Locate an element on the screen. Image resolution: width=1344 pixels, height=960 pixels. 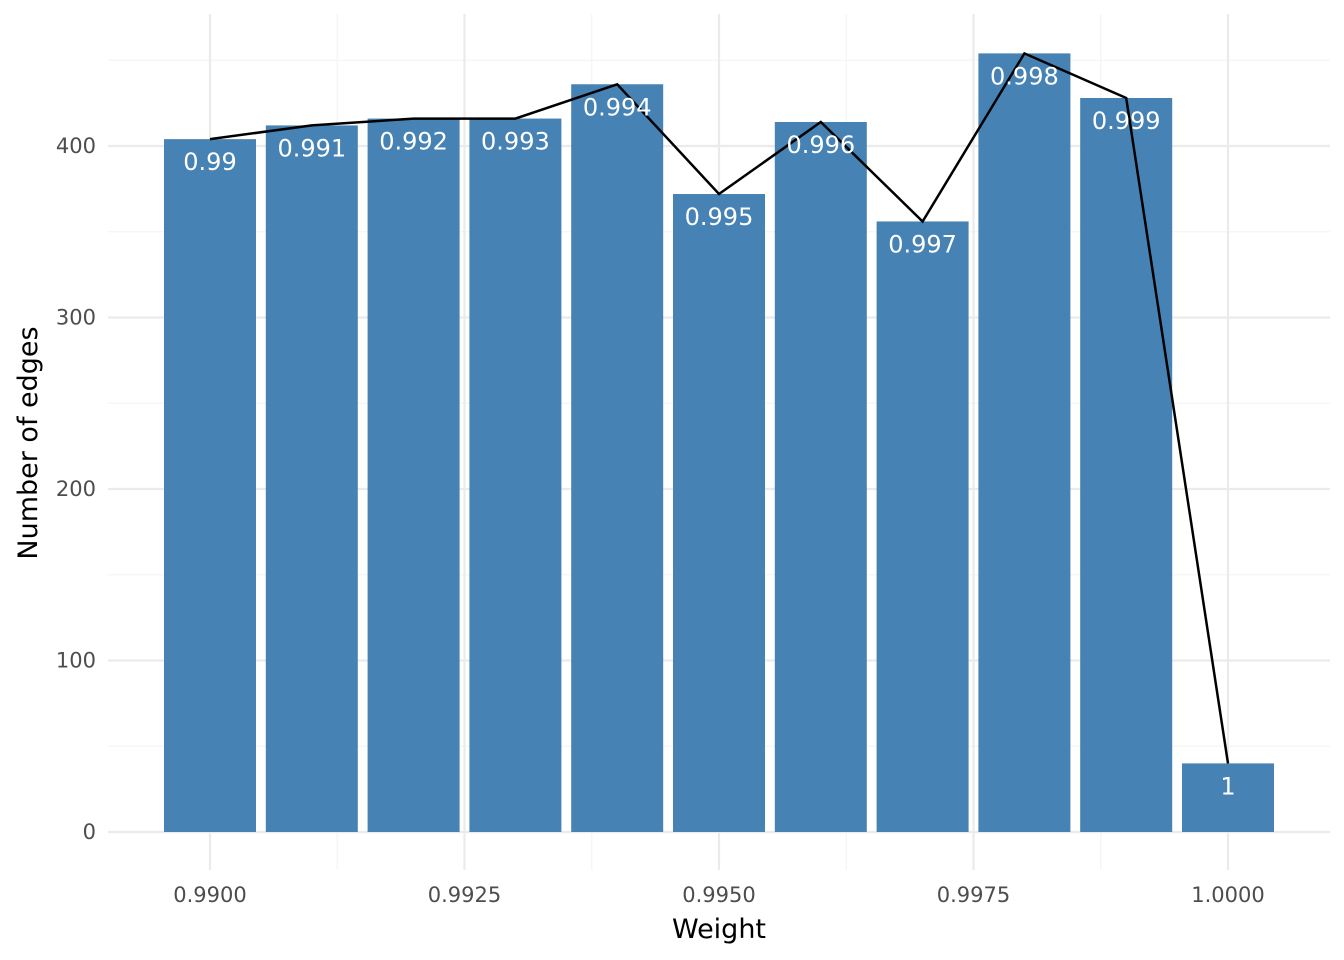
y-axis-ticks: 0 100 200 300 400 is located at coordinates (76, 489).